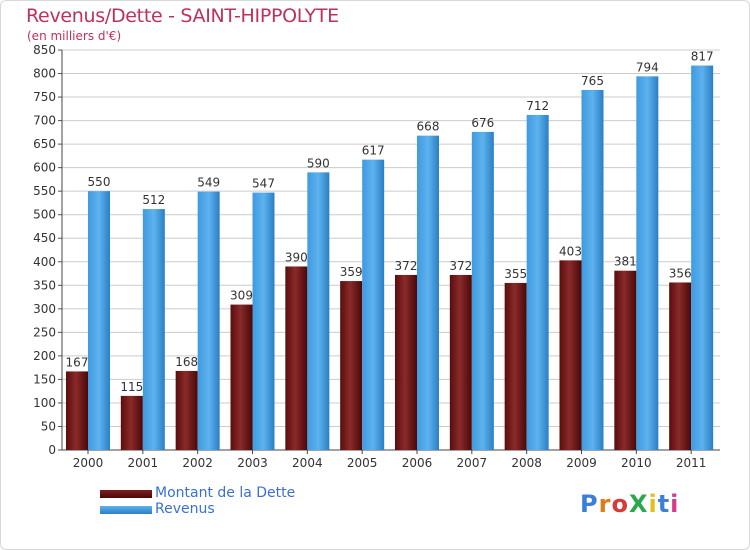 This screenshot has height=550, width=750. Describe the element at coordinates (526, 463) in the screenshot. I see `x-tick-label-2008: 2008` at that location.